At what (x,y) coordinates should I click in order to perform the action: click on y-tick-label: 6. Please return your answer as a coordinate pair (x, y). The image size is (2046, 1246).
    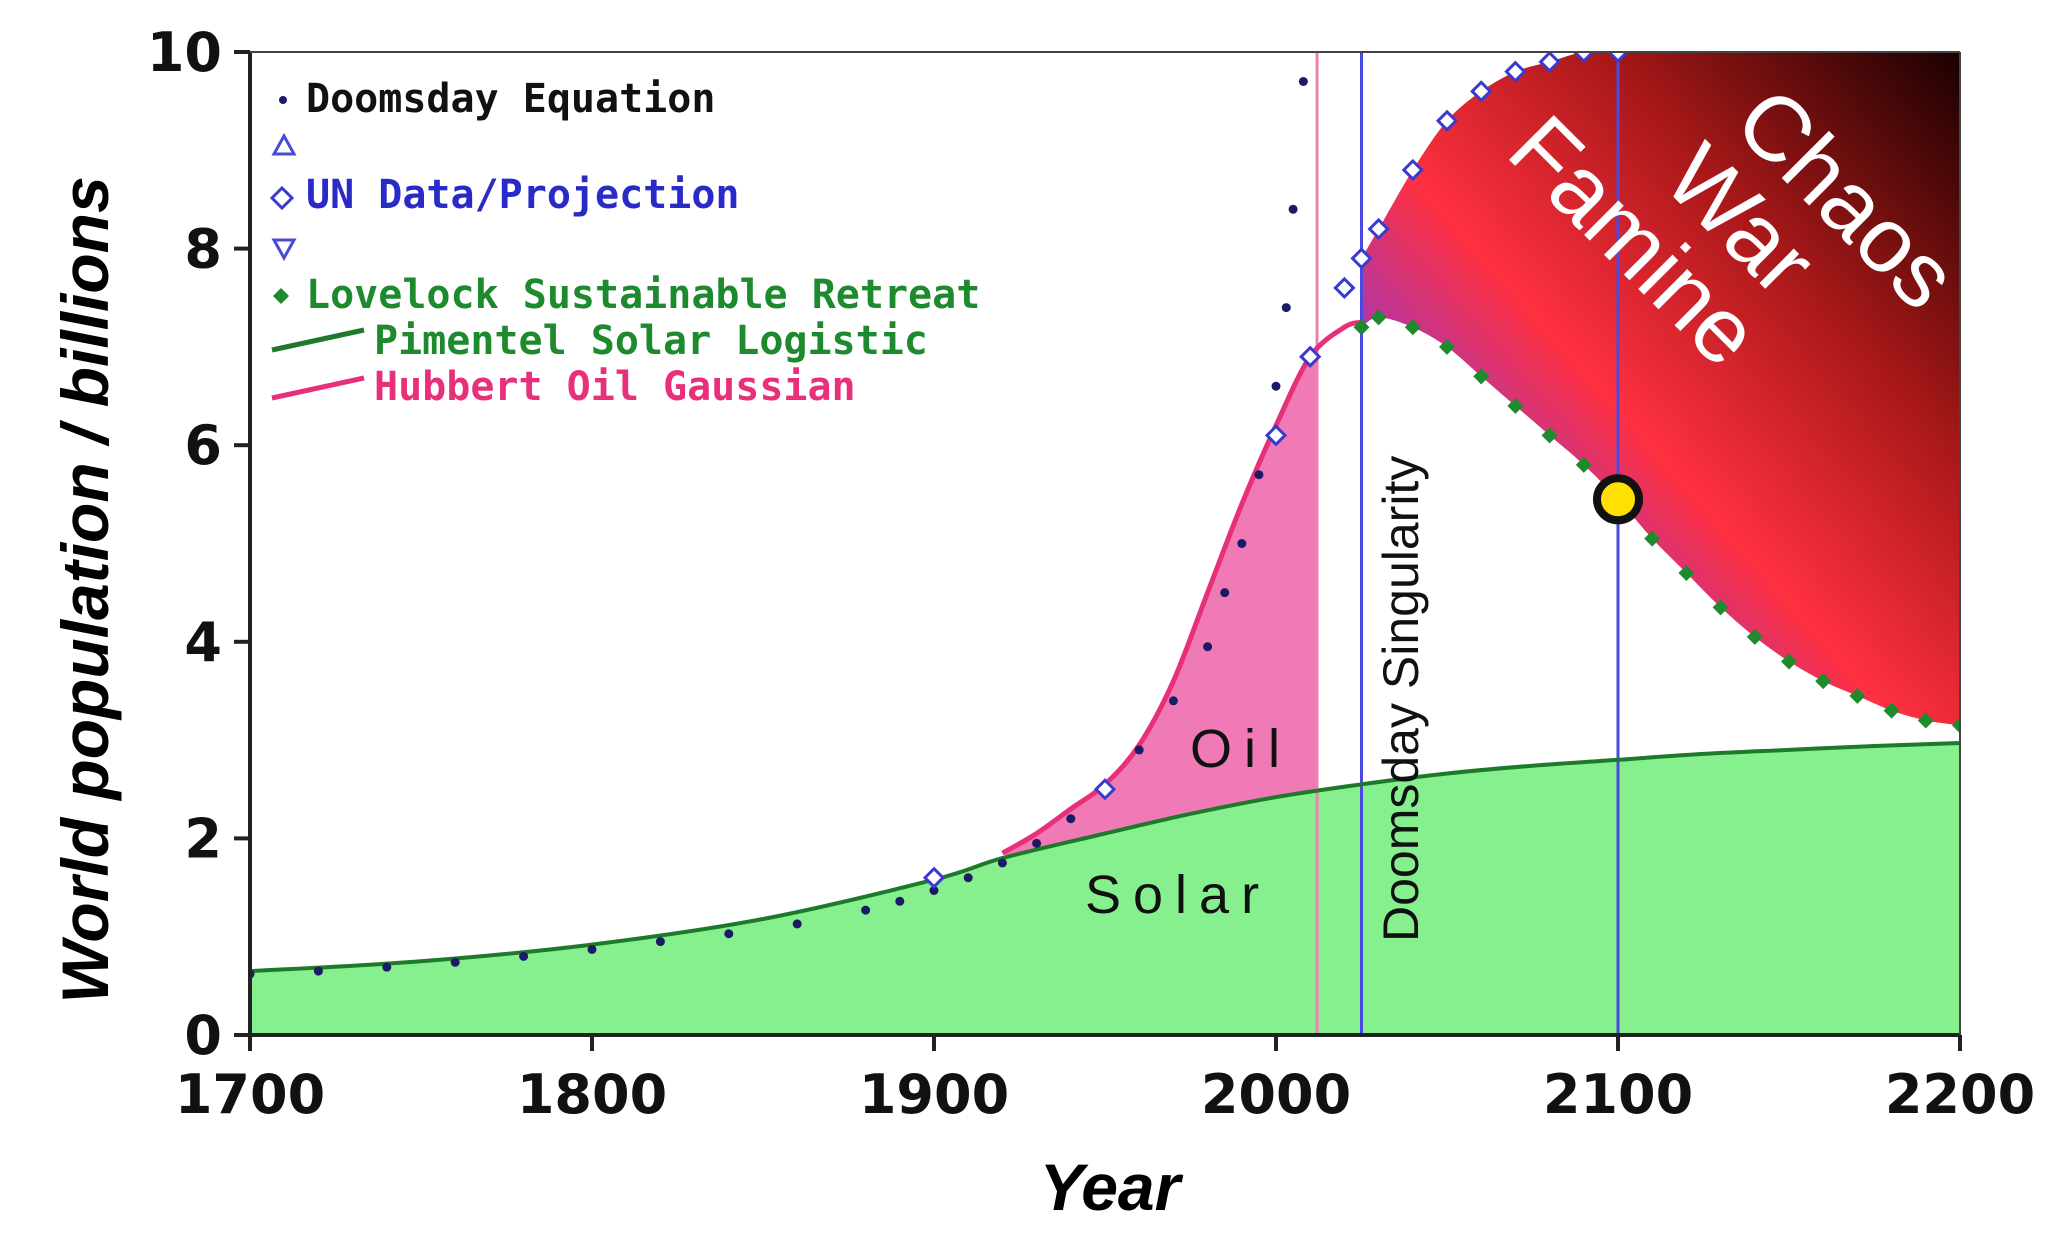
    Looking at the image, I should click on (203, 445).